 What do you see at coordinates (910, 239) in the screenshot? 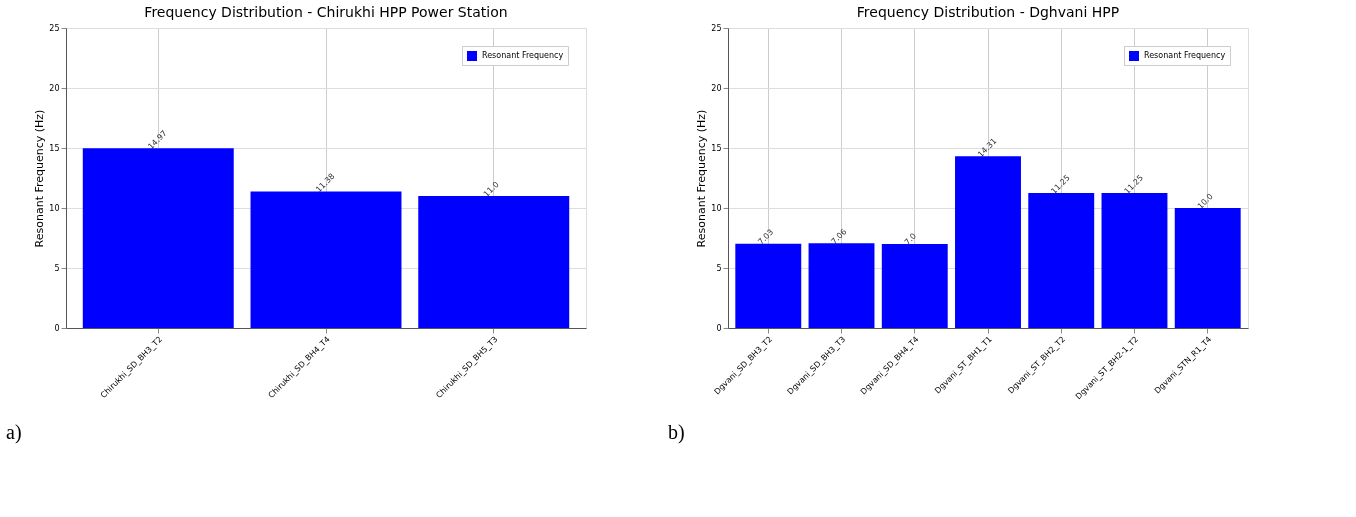
I see `data-label: 7.0` at bounding box center [910, 239].